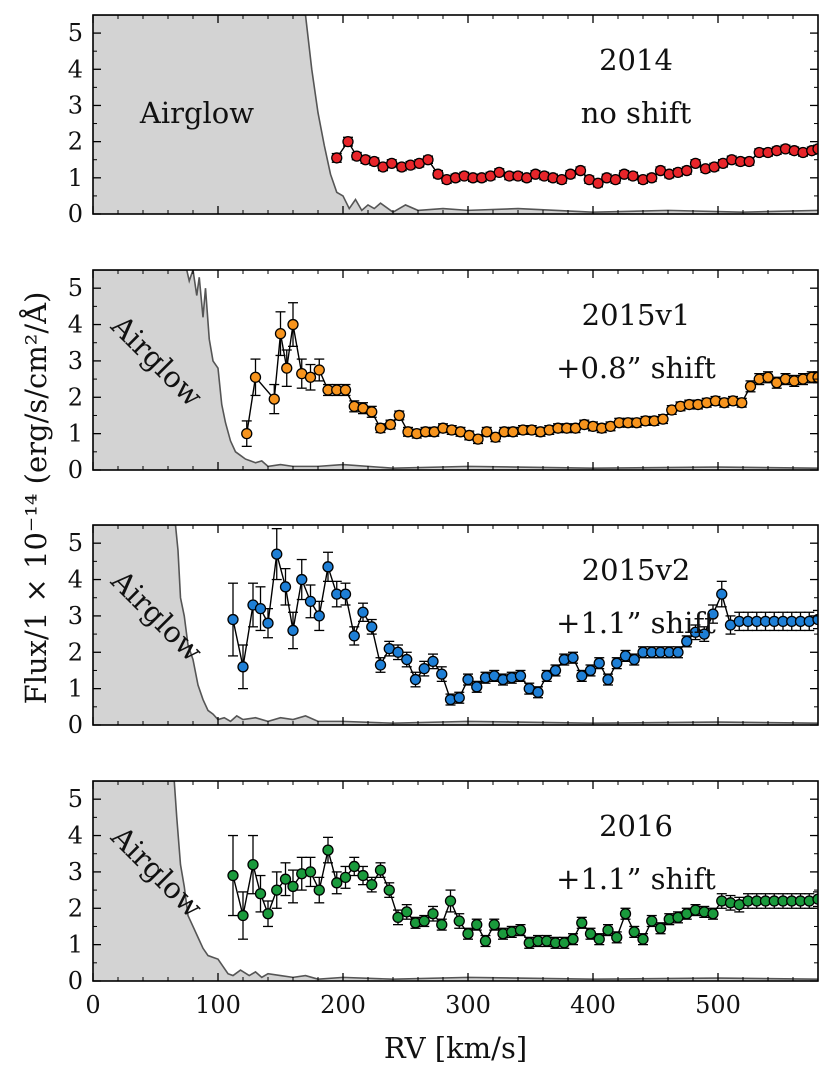 This screenshot has width=831, height=1080. I want to click on y-axis-label: Flux/1 × 10⁻¹⁴ (erg/s/cm²/Å), so click(35, 498).